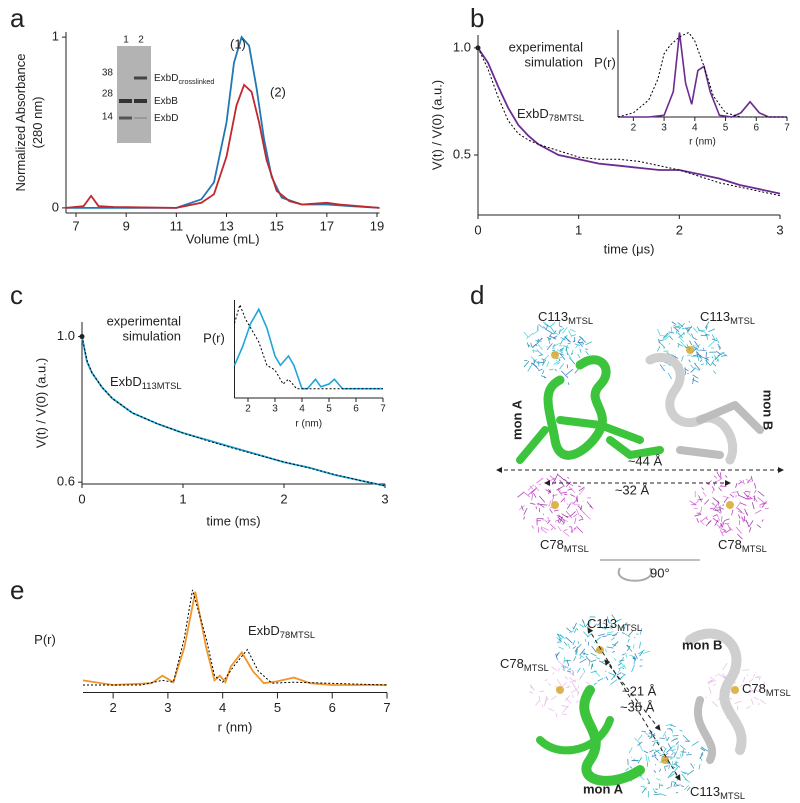  I want to click on origin-dot, so click(82, 337).